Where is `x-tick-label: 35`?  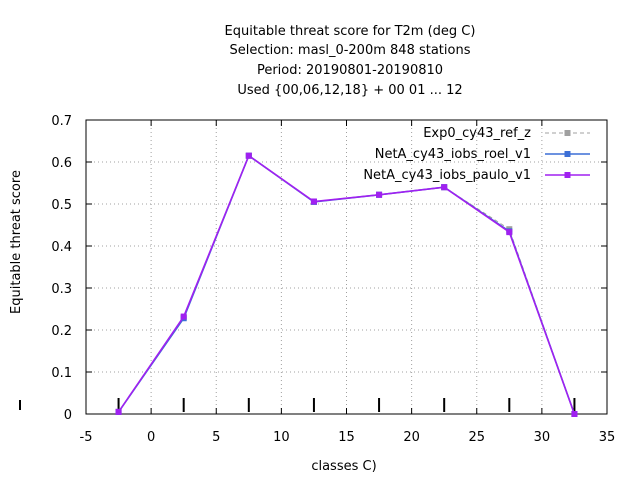 x-tick-label: 35 is located at coordinates (607, 437).